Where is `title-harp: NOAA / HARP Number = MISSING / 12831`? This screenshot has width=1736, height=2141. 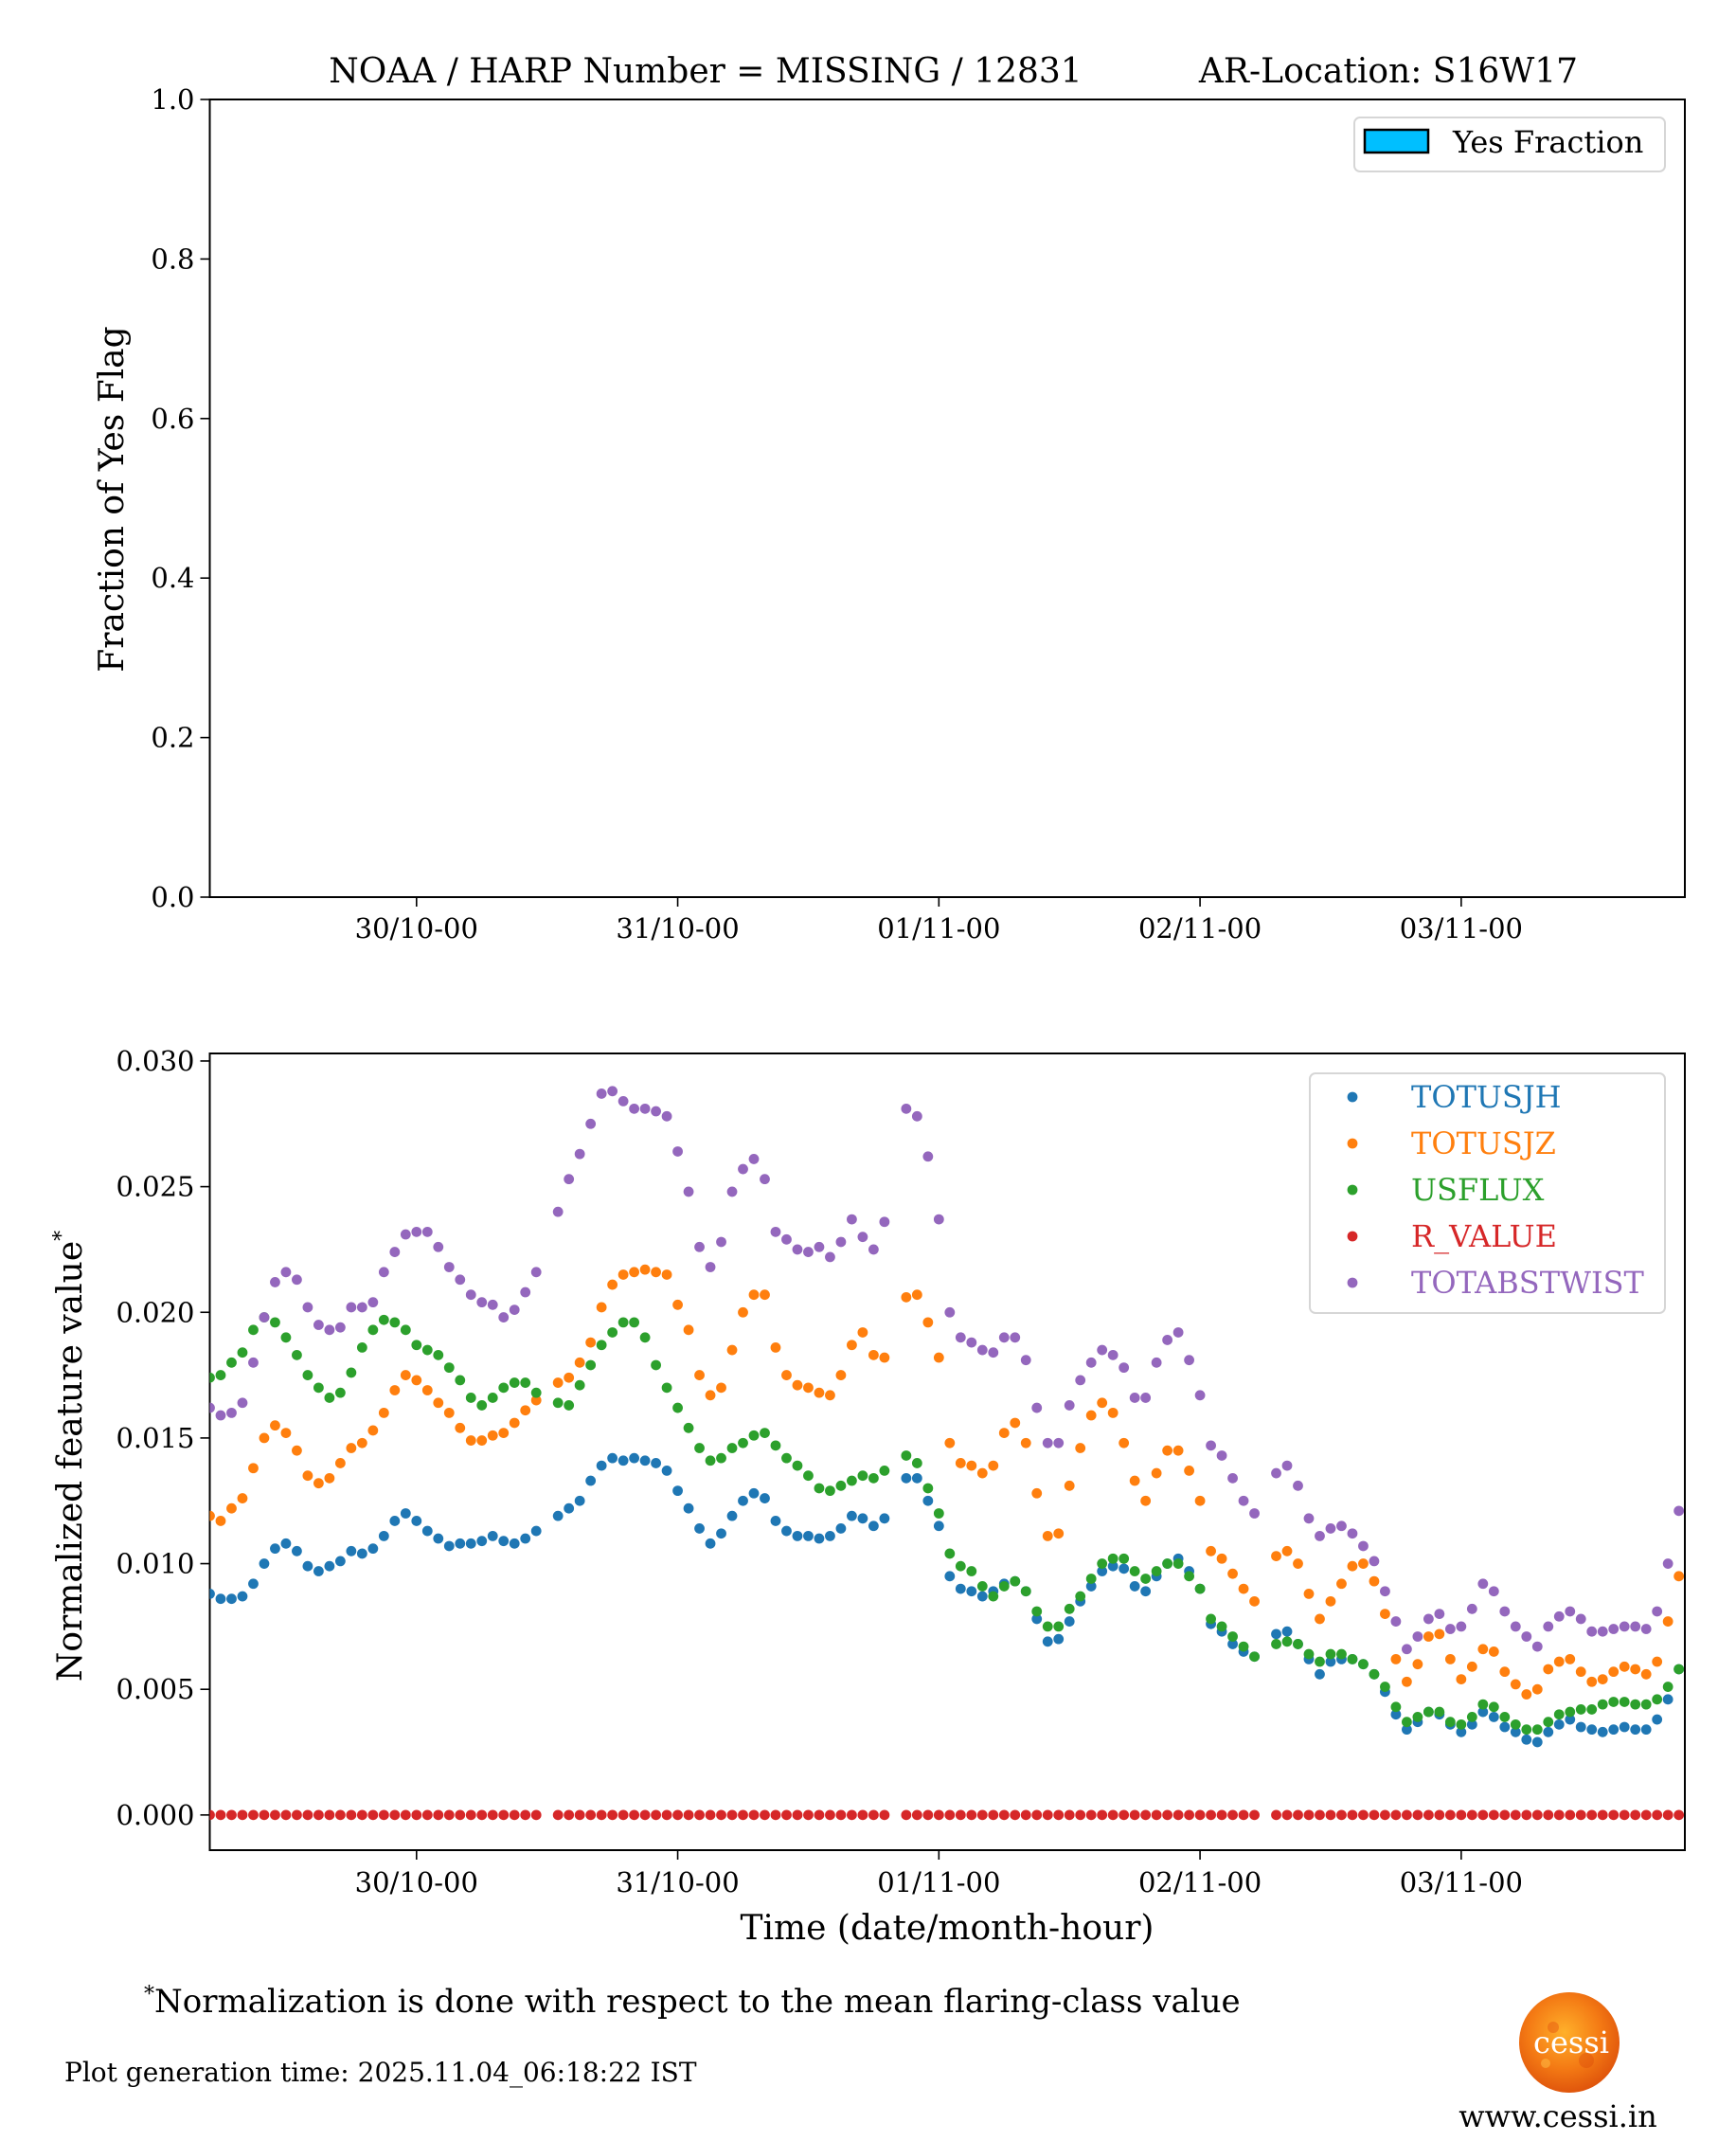 title-harp: NOAA / HARP Number = MISSING / 12831 is located at coordinates (705, 71).